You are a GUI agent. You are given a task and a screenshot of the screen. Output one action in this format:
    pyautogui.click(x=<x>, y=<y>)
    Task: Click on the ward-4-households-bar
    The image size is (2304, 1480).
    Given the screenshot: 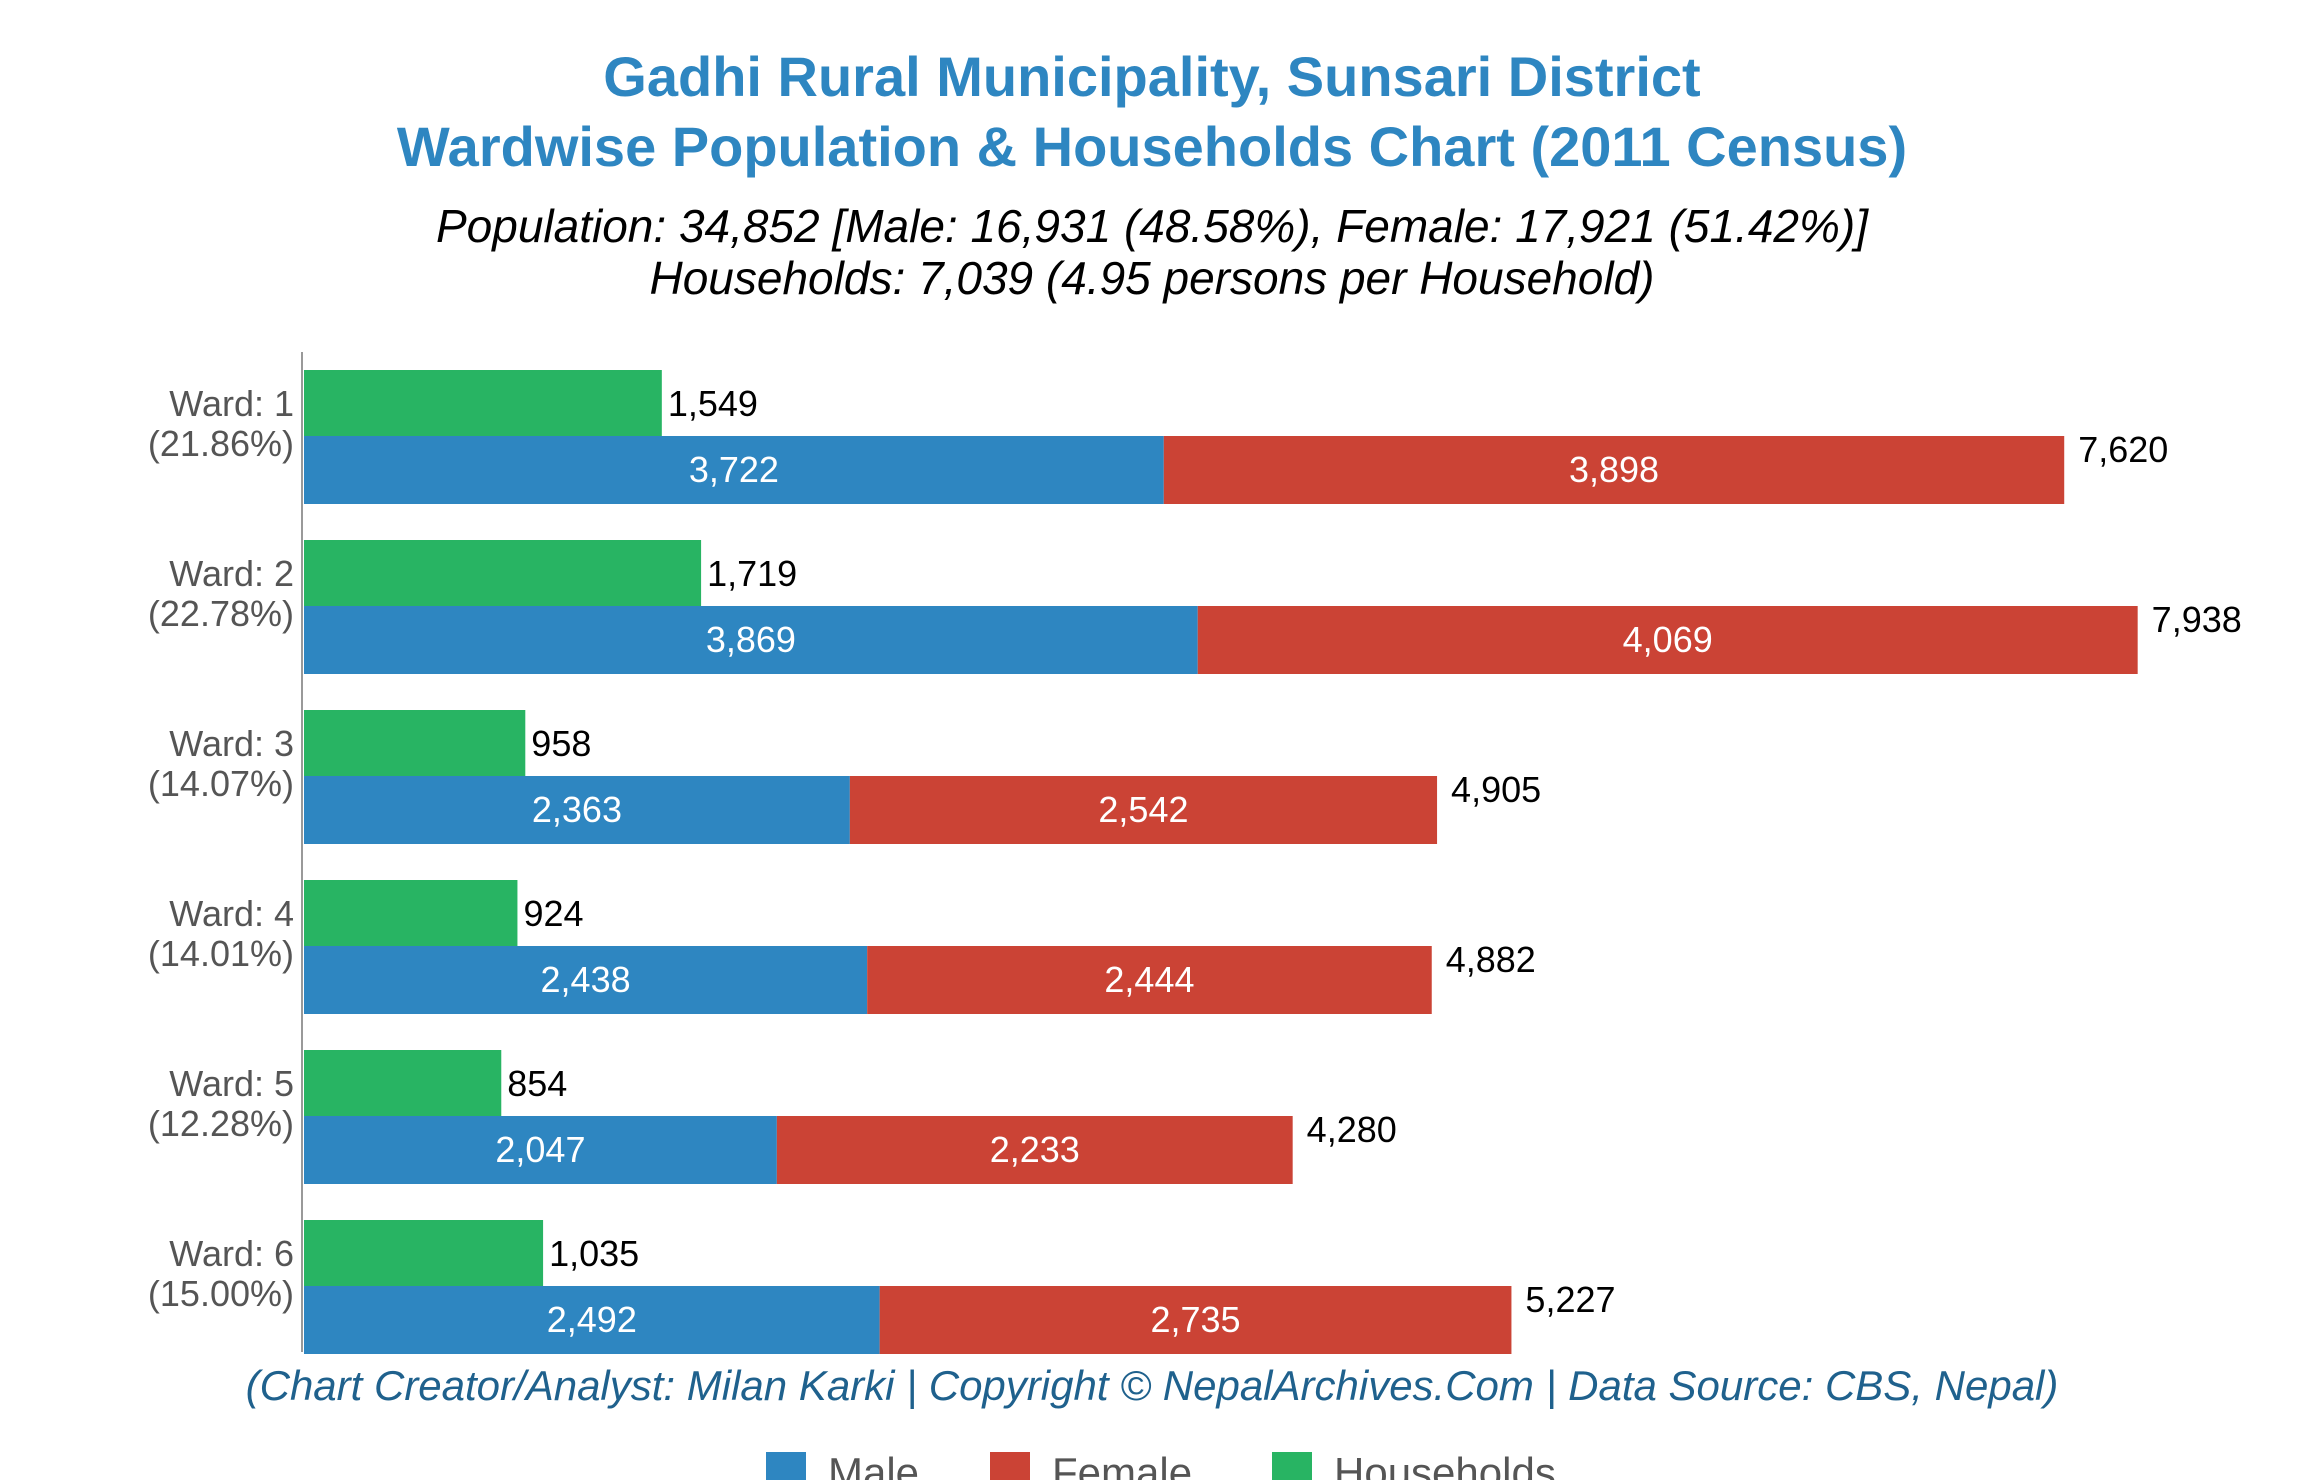 What is the action you would take?
    pyautogui.click(x=411, y=913)
    